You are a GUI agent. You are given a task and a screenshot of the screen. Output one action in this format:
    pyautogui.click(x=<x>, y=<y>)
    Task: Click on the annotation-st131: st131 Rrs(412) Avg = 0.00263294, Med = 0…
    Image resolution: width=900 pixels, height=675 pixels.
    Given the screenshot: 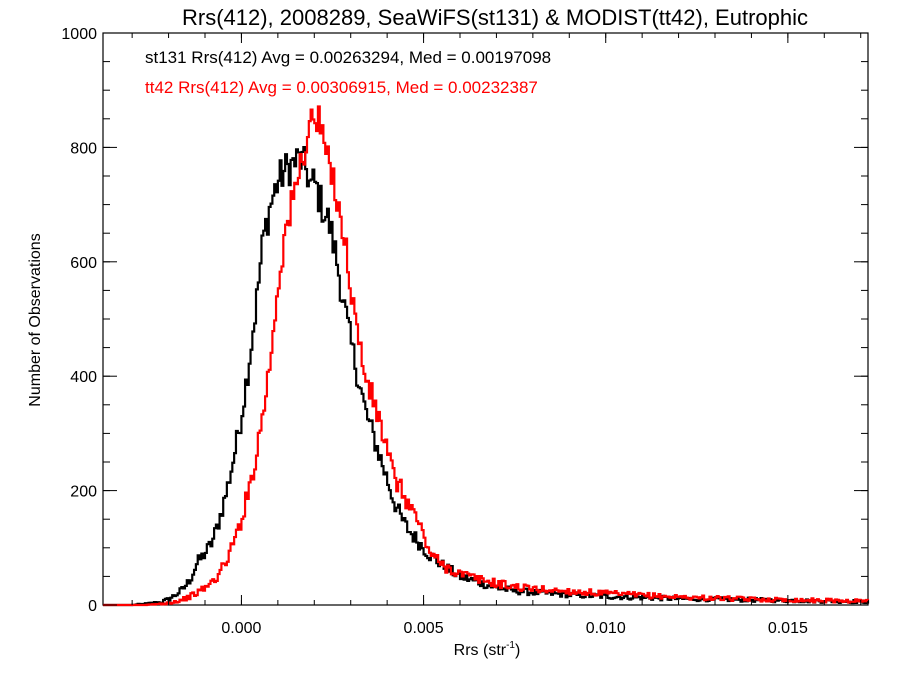 What is the action you would take?
    pyautogui.click(x=348, y=57)
    